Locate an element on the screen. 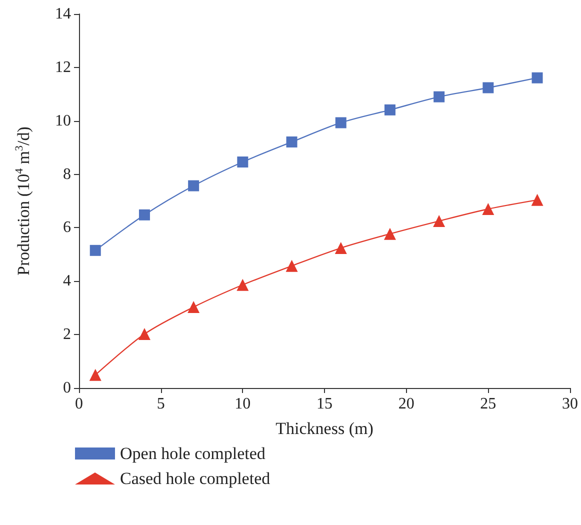 This screenshot has width=581, height=525. x-tick-label: 25 is located at coordinates (488, 404).